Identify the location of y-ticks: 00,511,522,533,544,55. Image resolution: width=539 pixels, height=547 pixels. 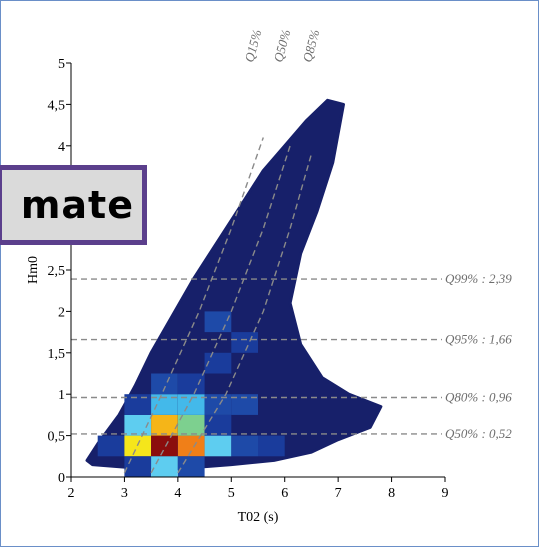
(59, 271).